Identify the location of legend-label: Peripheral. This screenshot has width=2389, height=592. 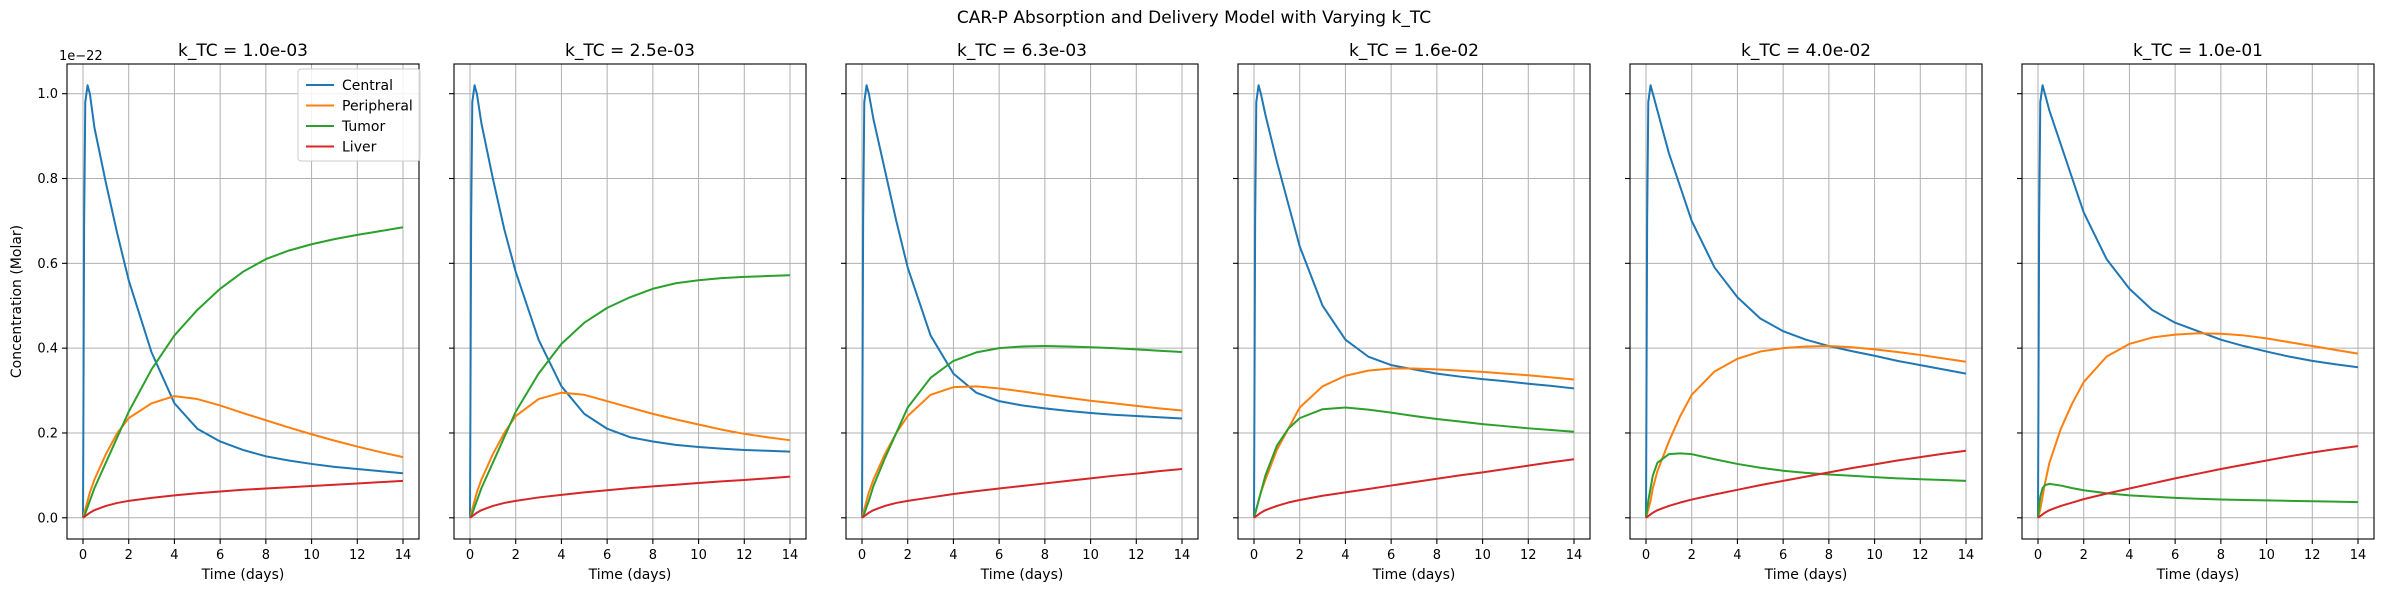
(377, 107).